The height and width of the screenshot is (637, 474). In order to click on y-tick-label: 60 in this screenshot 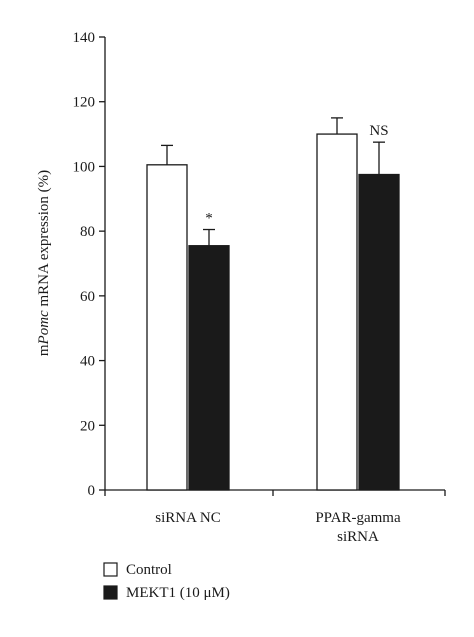, I will do `click(87, 297)`.